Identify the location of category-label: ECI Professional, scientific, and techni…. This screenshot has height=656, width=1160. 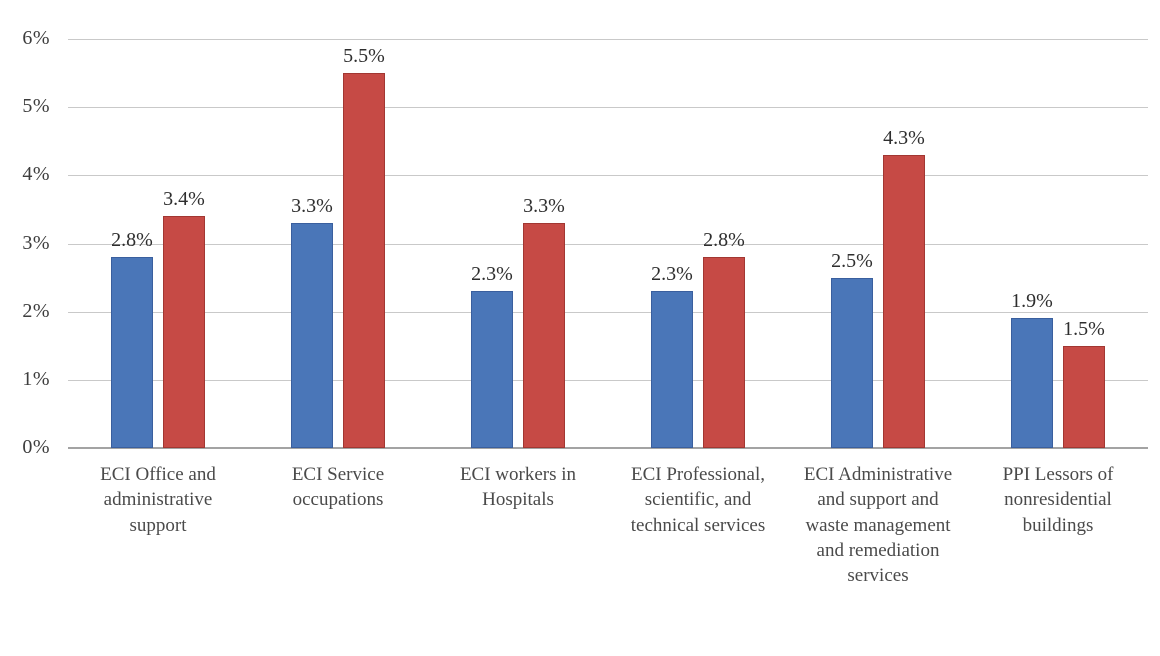
(698, 500).